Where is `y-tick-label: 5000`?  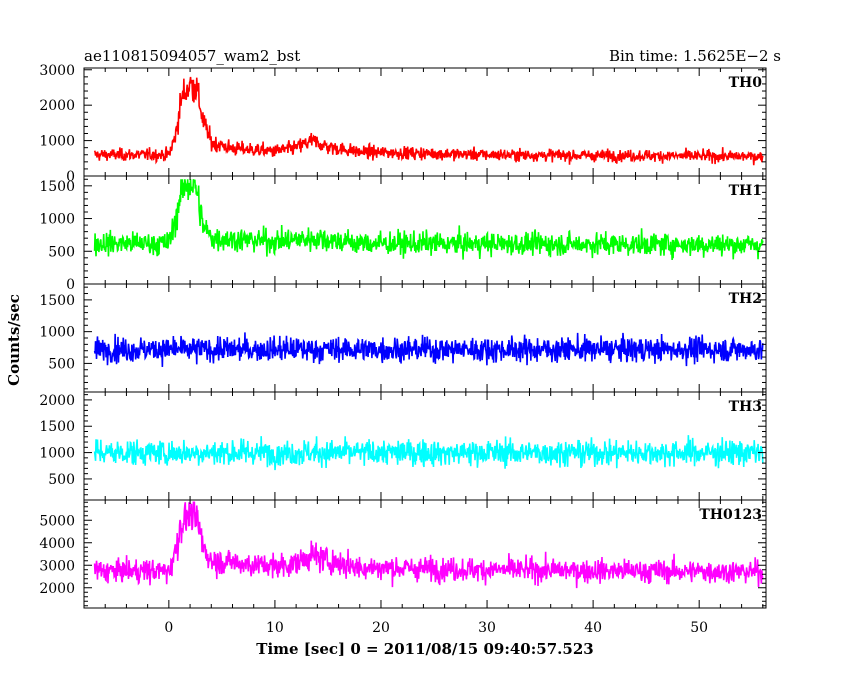 y-tick-label: 5000 is located at coordinates (57, 521).